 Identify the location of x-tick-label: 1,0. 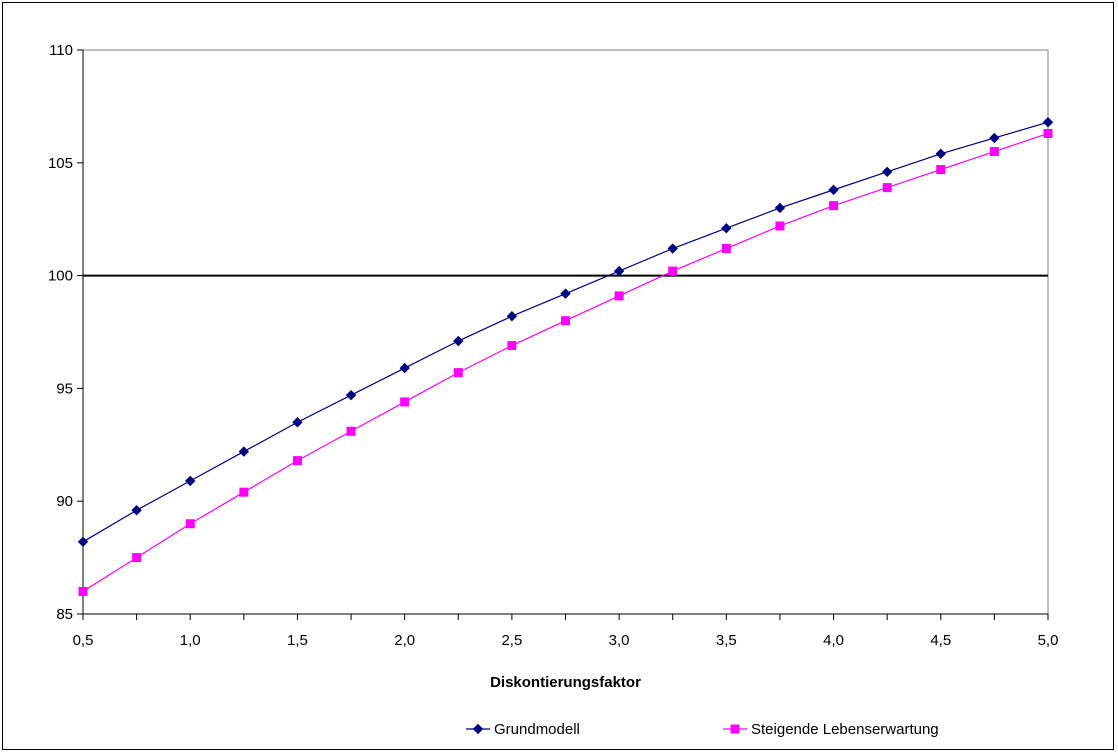
(190, 640).